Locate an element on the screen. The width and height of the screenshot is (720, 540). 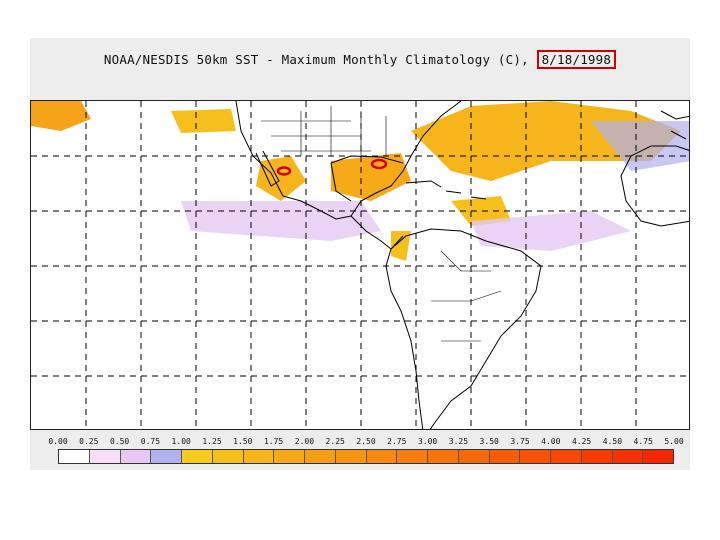
colorbar-tick-label: 2.75 is located at coordinates (397, 441).